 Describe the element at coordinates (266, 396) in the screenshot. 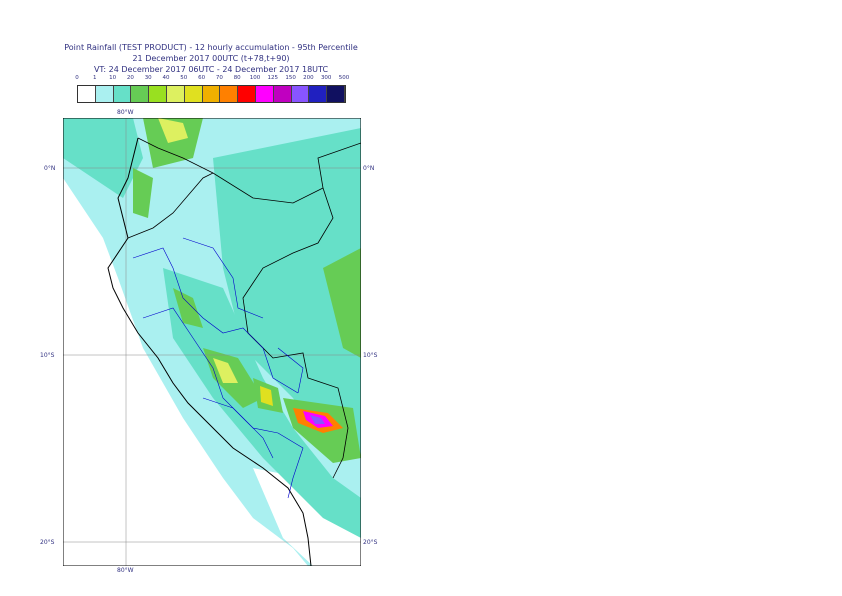

I see `rain-area-50-60-central` at that location.